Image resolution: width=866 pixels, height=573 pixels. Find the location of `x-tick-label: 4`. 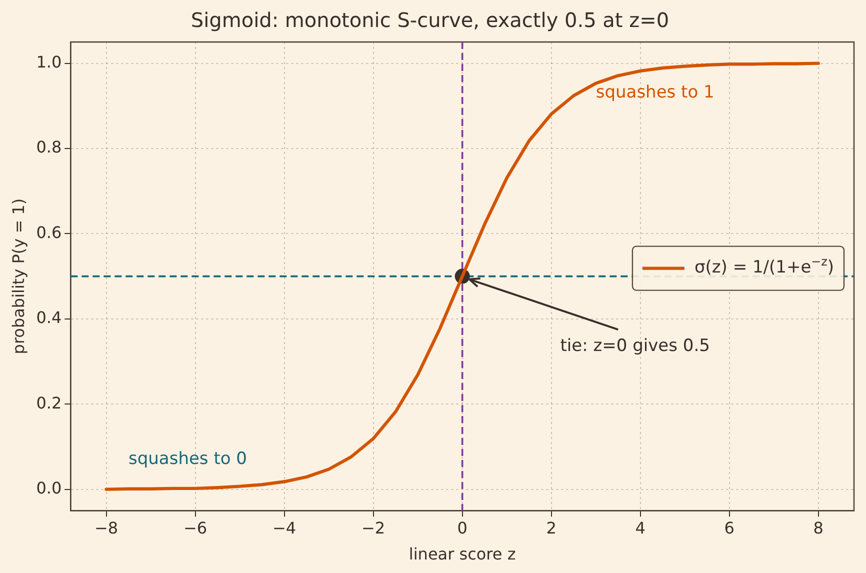

x-tick-label: 4 is located at coordinates (640, 528).